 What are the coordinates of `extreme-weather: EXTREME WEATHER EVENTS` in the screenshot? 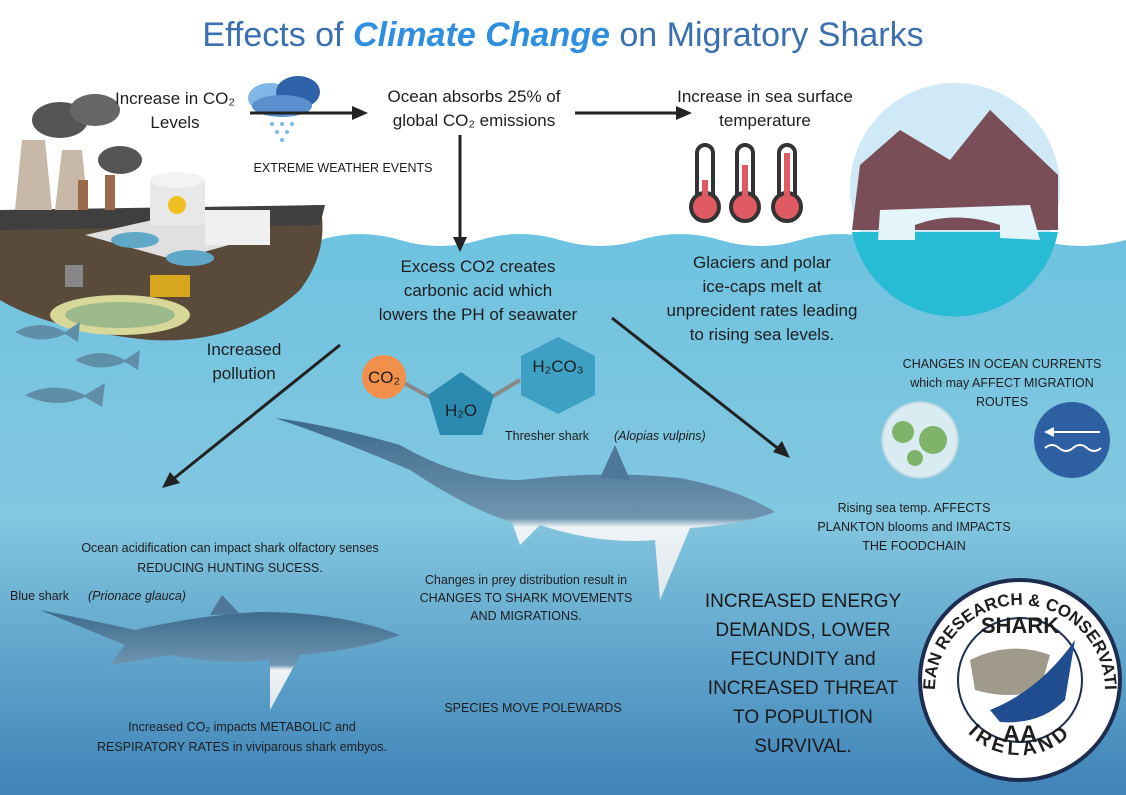 It's located at (343, 168).